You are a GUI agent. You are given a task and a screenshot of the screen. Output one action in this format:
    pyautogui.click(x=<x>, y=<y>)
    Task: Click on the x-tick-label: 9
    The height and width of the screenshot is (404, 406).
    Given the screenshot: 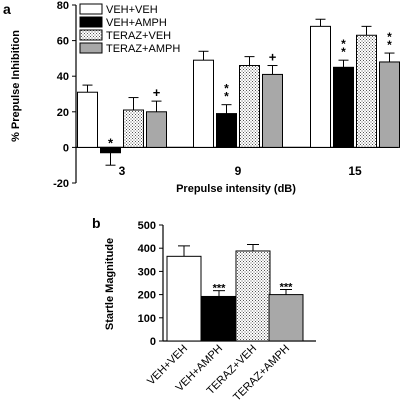 What is the action you would take?
    pyautogui.click(x=238, y=171)
    